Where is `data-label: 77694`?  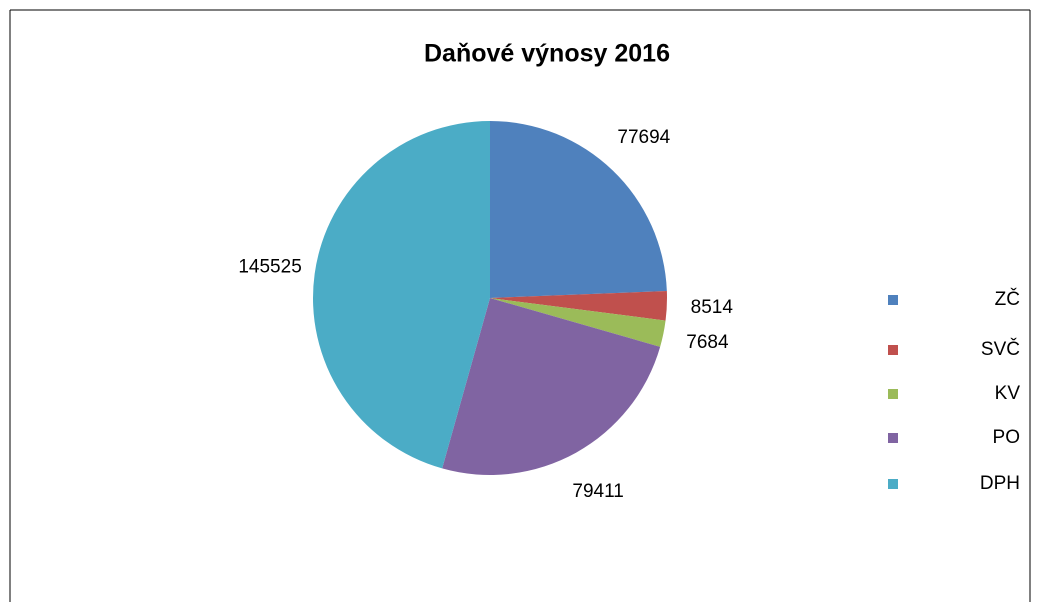 data-label: 77694 is located at coordinates (643, 137).